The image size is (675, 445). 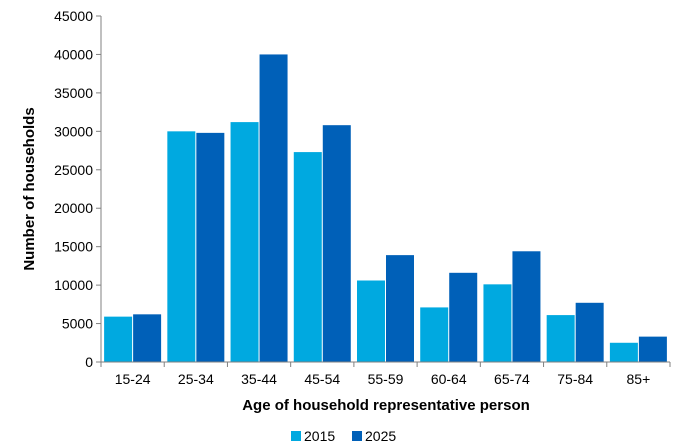 I want to click on x-tick-label: 55-59, so click(x=386, y=379).